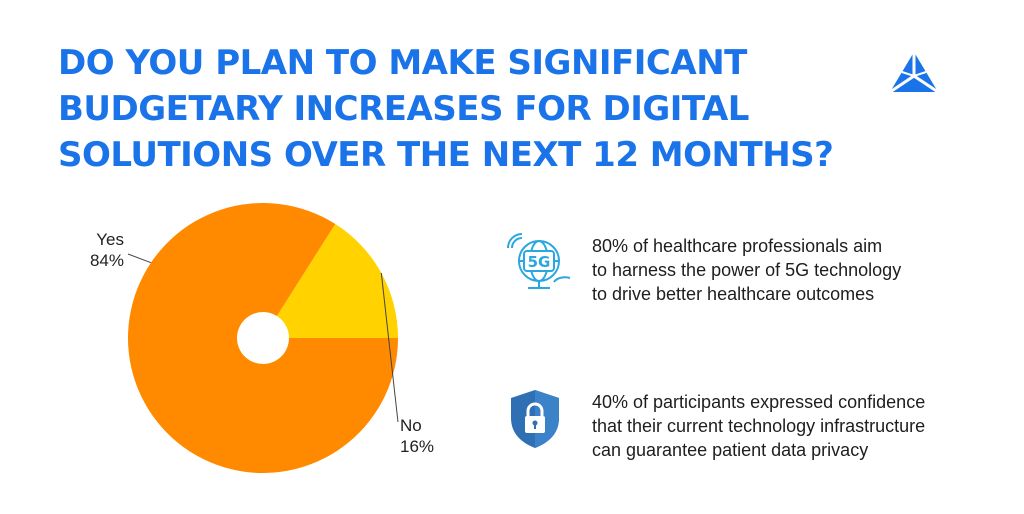  What do you see at coordinates (747, 270) in the screenshot?
I see `stat-line: to harness the power of 5G technology` at bounding box center [747, 270].